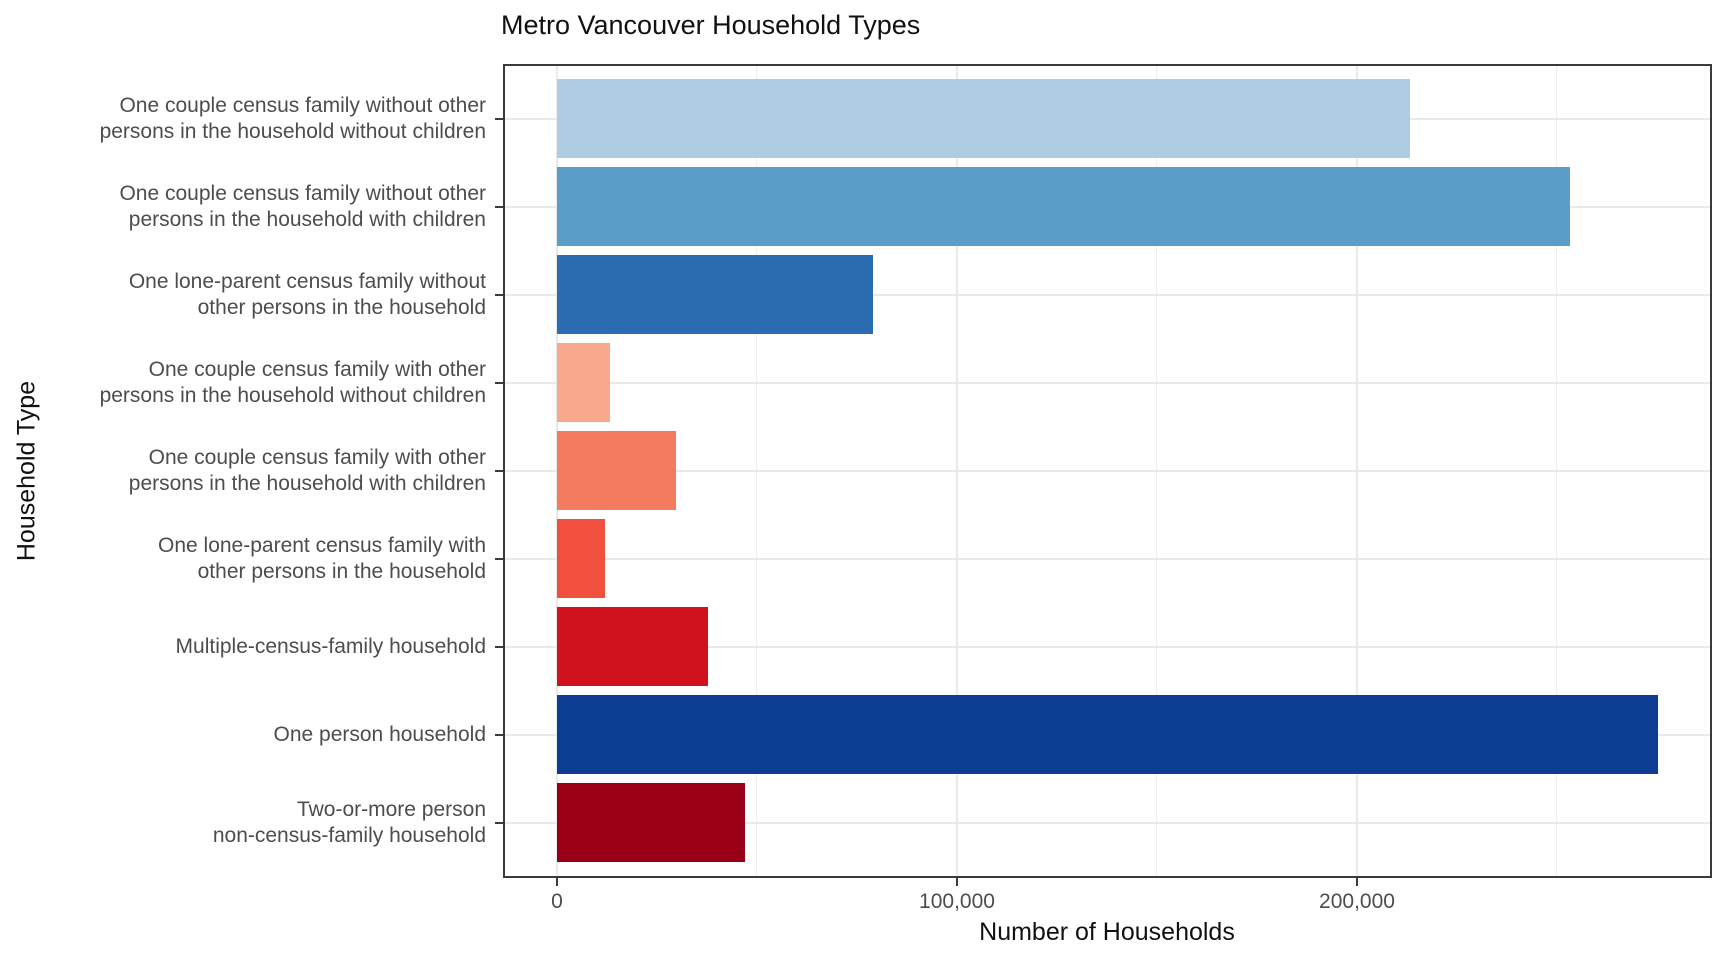  What do you see at coordinates (957, 901) in the screenshot?
I see `x-axis-tick-label: 100,000` at bounding box center [957, 901].